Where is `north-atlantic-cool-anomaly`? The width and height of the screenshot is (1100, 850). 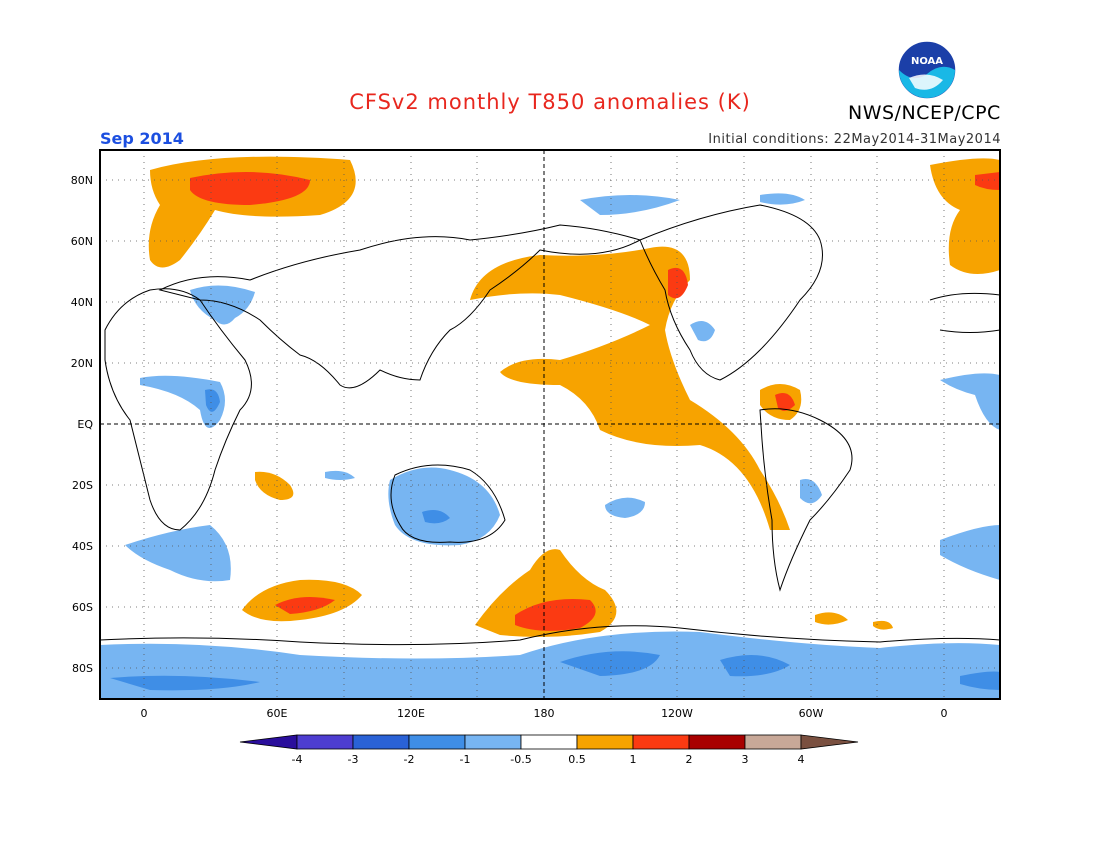 north-atlantic-cool-anomaly is located at coordinates (970, 401).